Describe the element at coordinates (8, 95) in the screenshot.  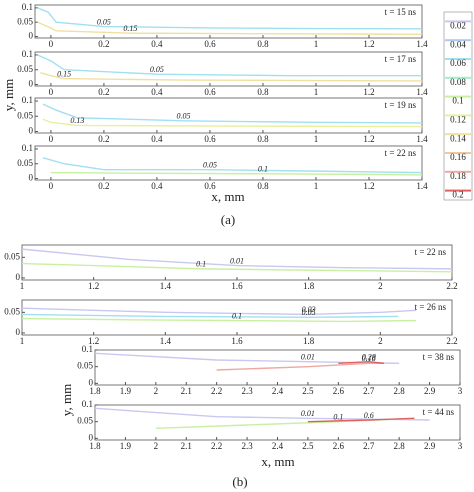
I see `y-axis-label: y, mm` at that location.